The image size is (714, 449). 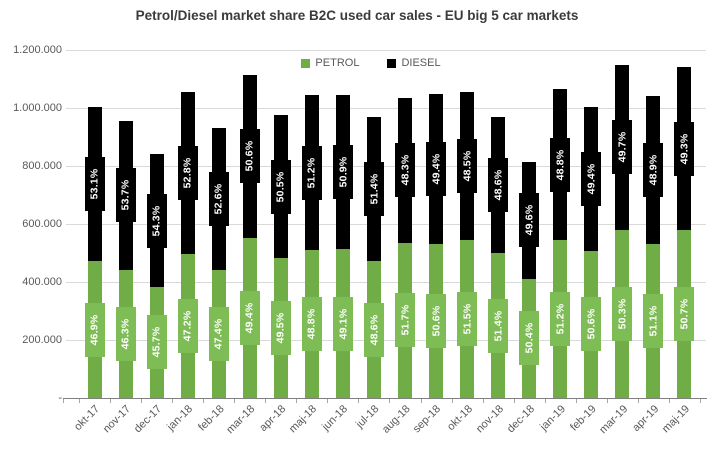 I want to click on petrol-value-label: 49.5%, so click(x=280, y=328).